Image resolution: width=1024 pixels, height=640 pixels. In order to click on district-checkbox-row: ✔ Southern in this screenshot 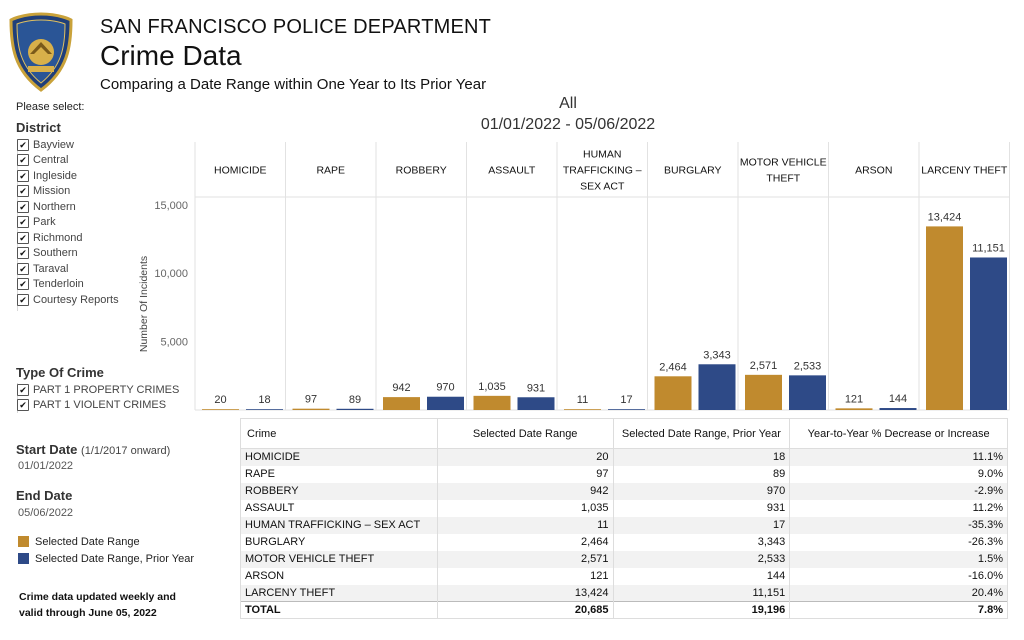, I will do `click(68, 254)`.